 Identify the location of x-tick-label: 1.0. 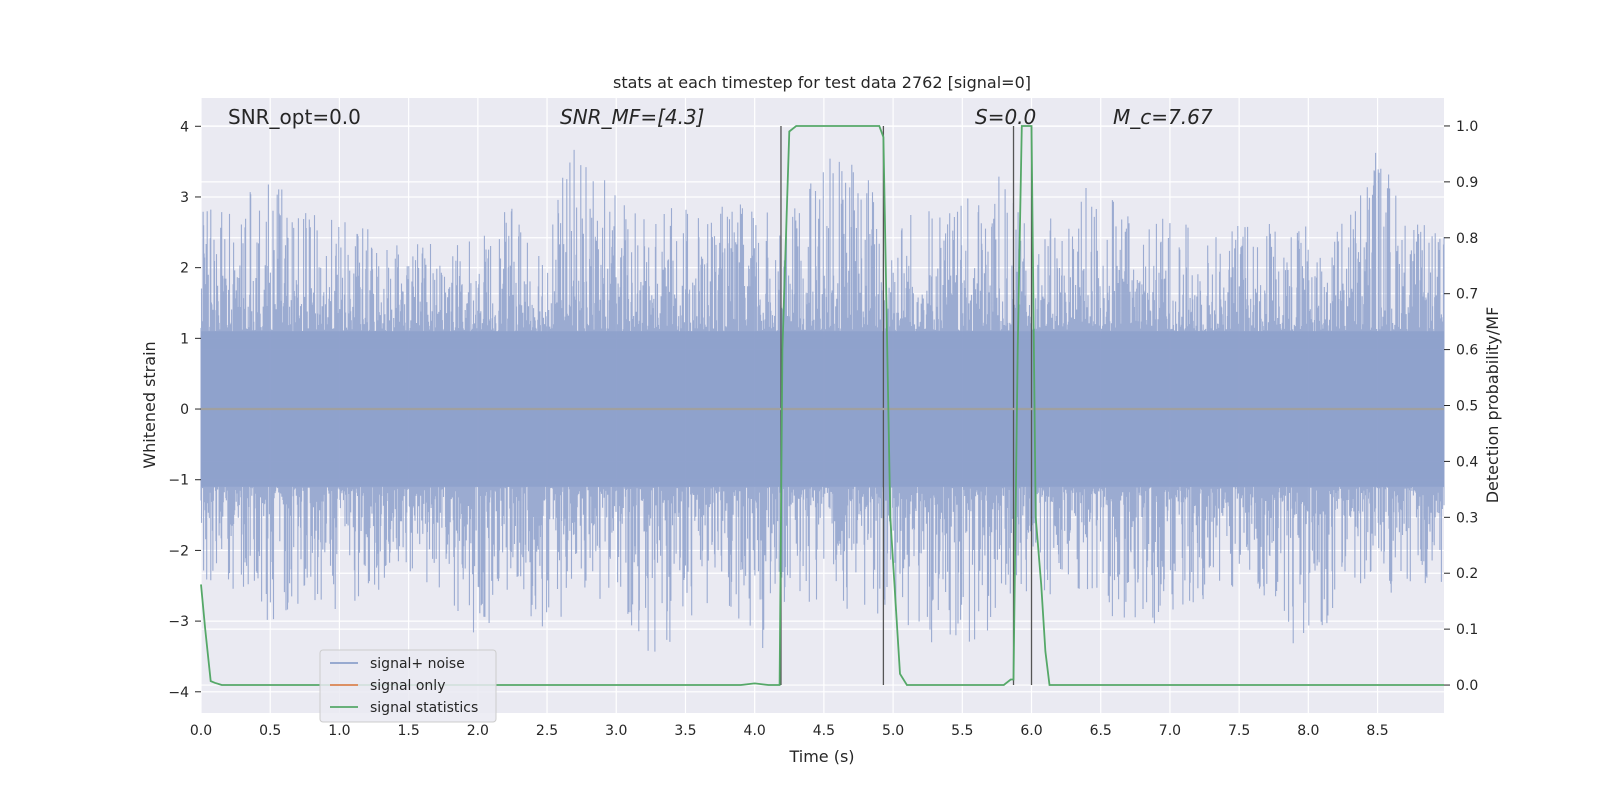
(339, 731).